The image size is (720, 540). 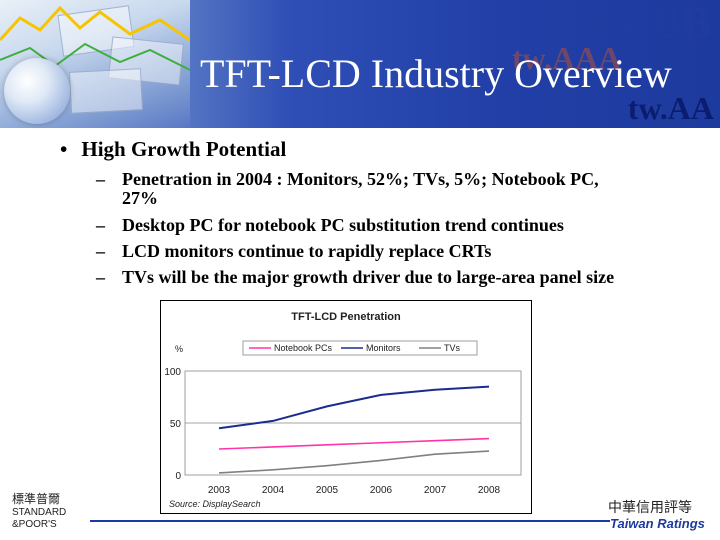 I want to click on chart-source: Source: DisplaySearch, so click(x=215, y=504).